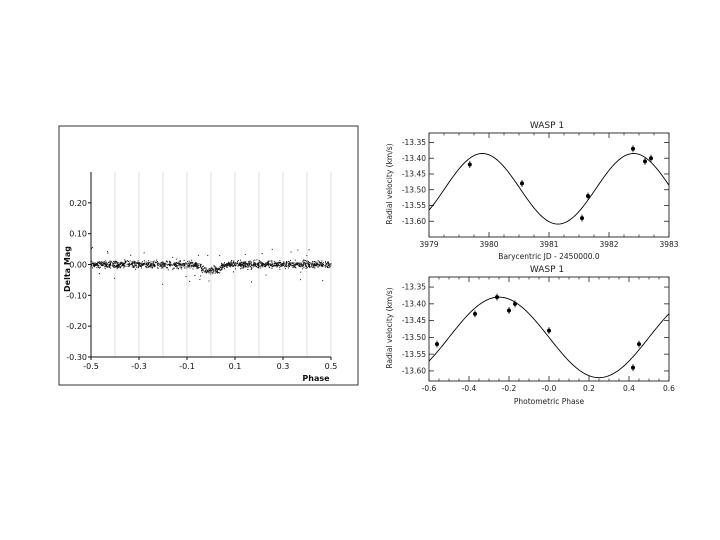  What do you see at coordinates (414, 287) in the screenshot?
I see `rv-phase-y-tick-label: -13.35` at bounding box center [414, 287].